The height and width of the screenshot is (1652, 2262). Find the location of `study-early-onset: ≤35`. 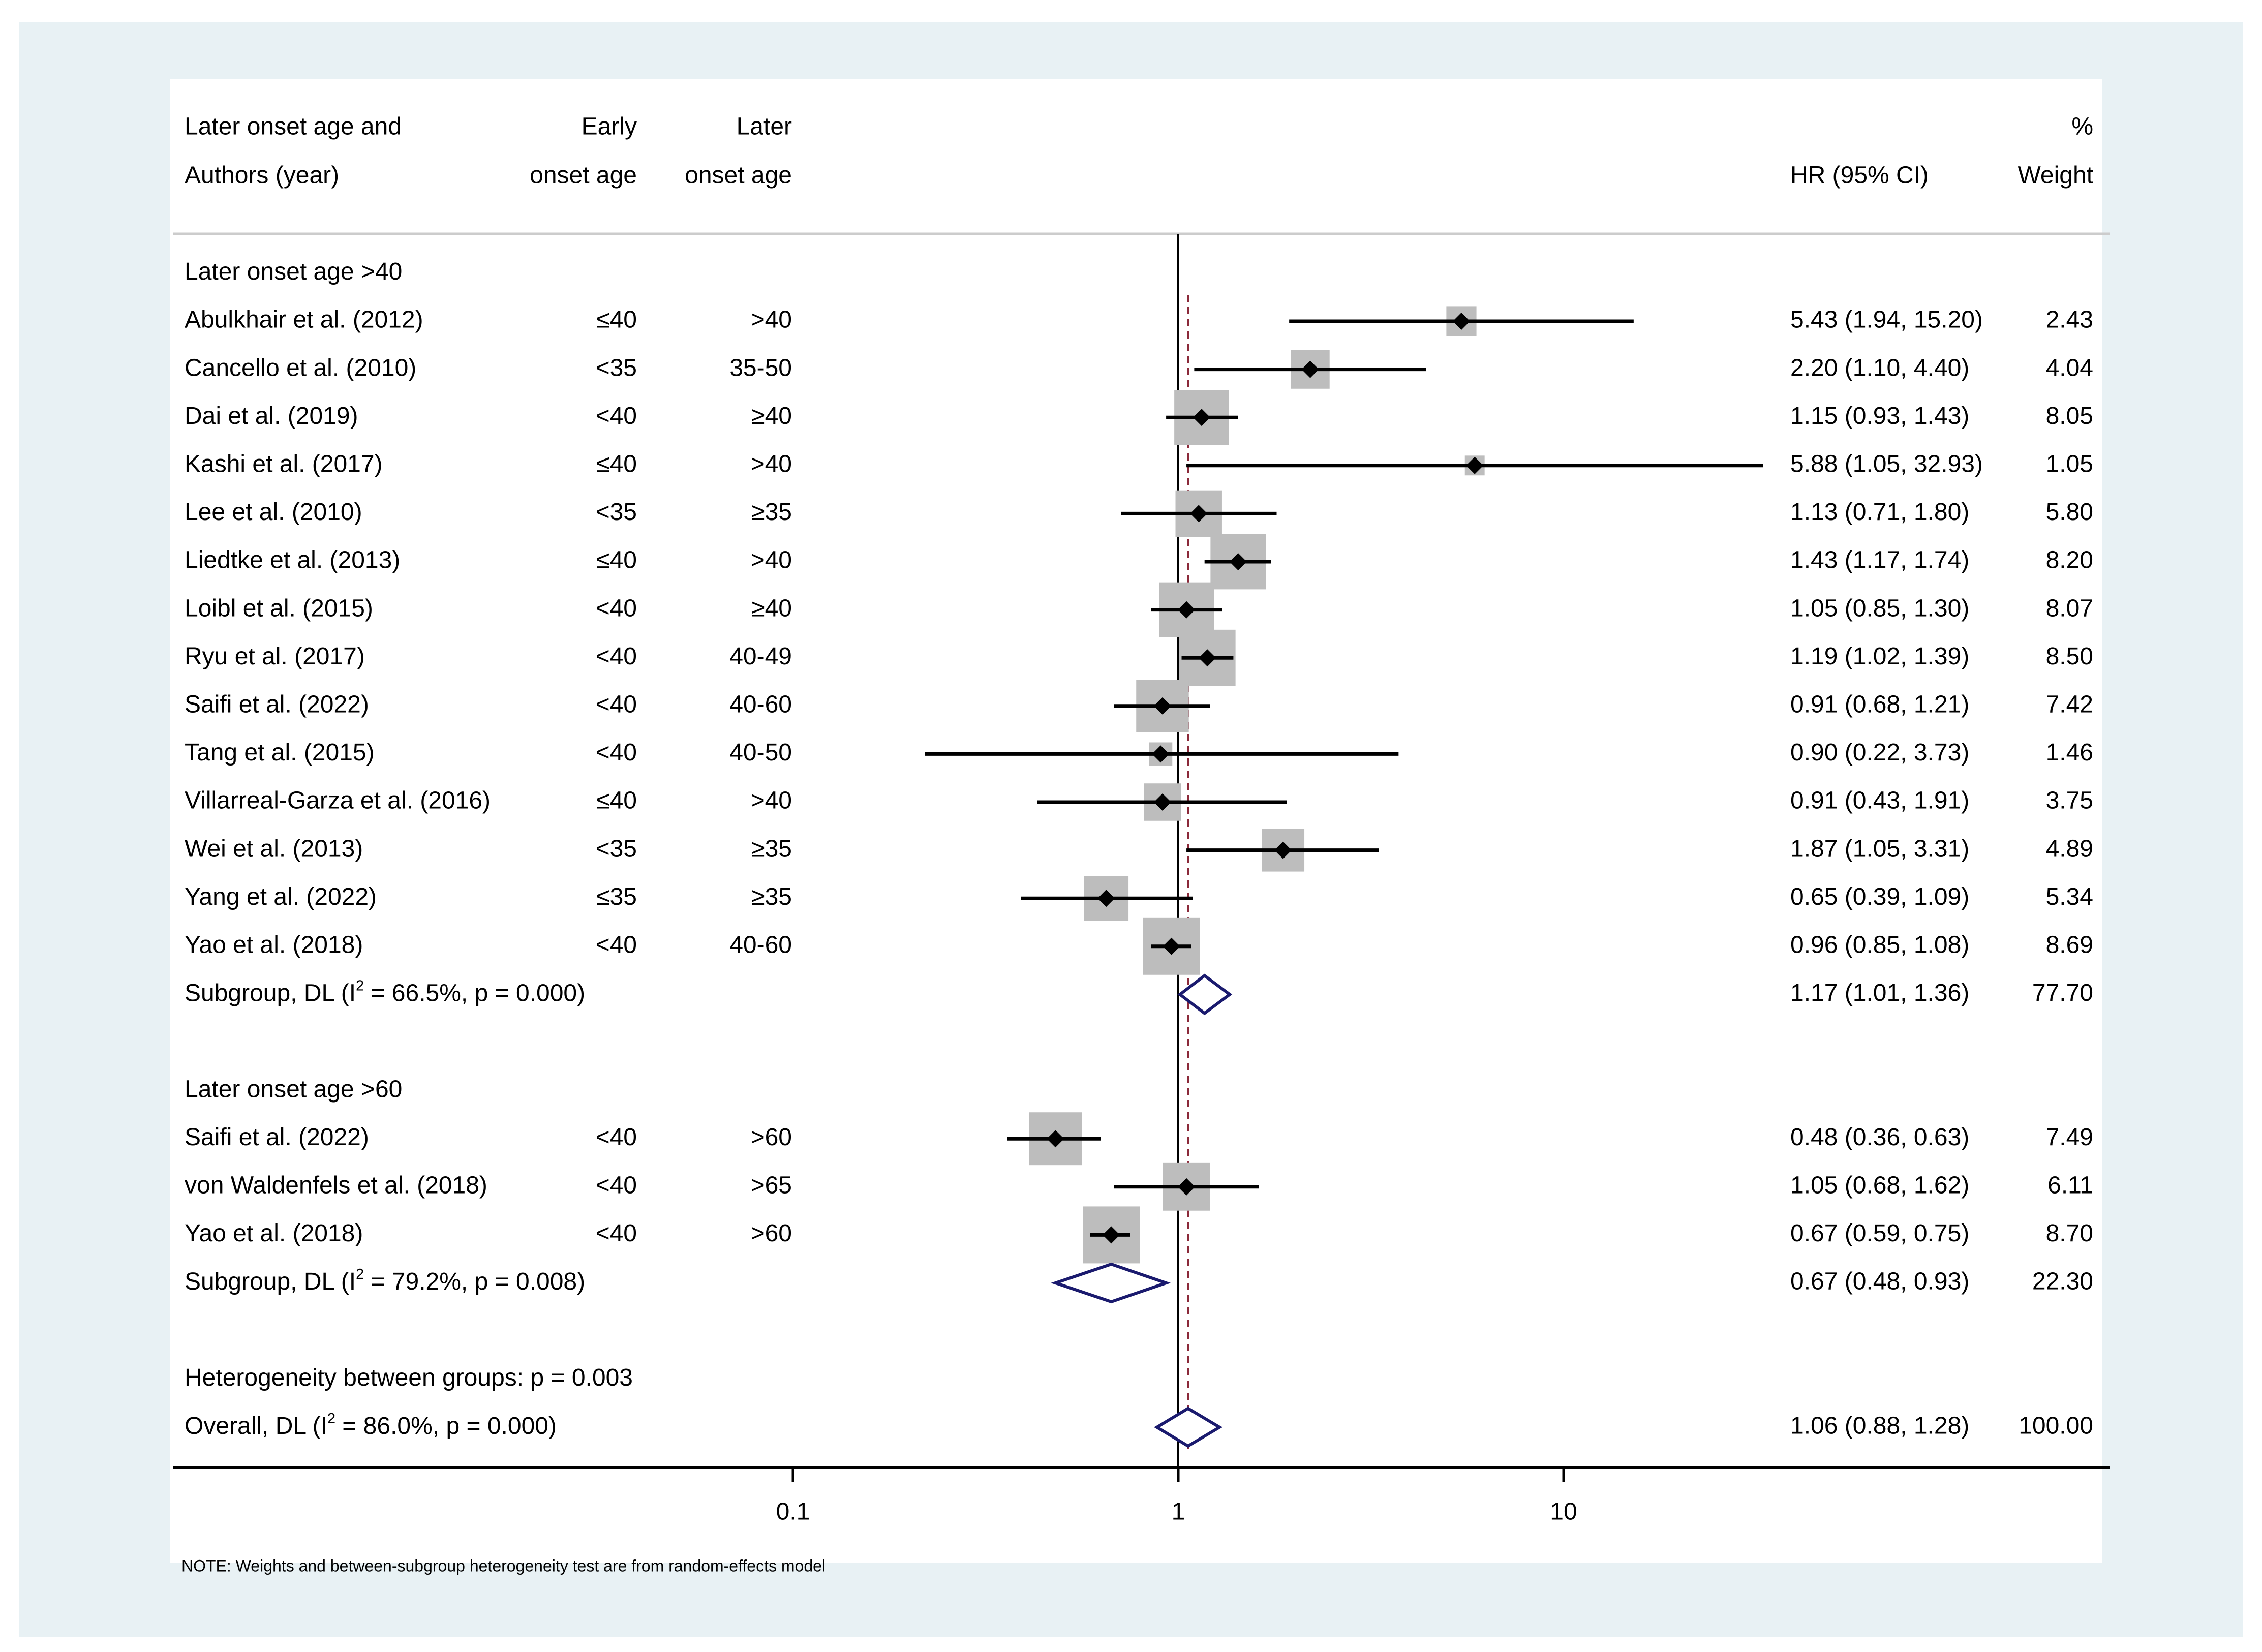

study-early-onset: ≤35 is located at coordinates (616, 897).